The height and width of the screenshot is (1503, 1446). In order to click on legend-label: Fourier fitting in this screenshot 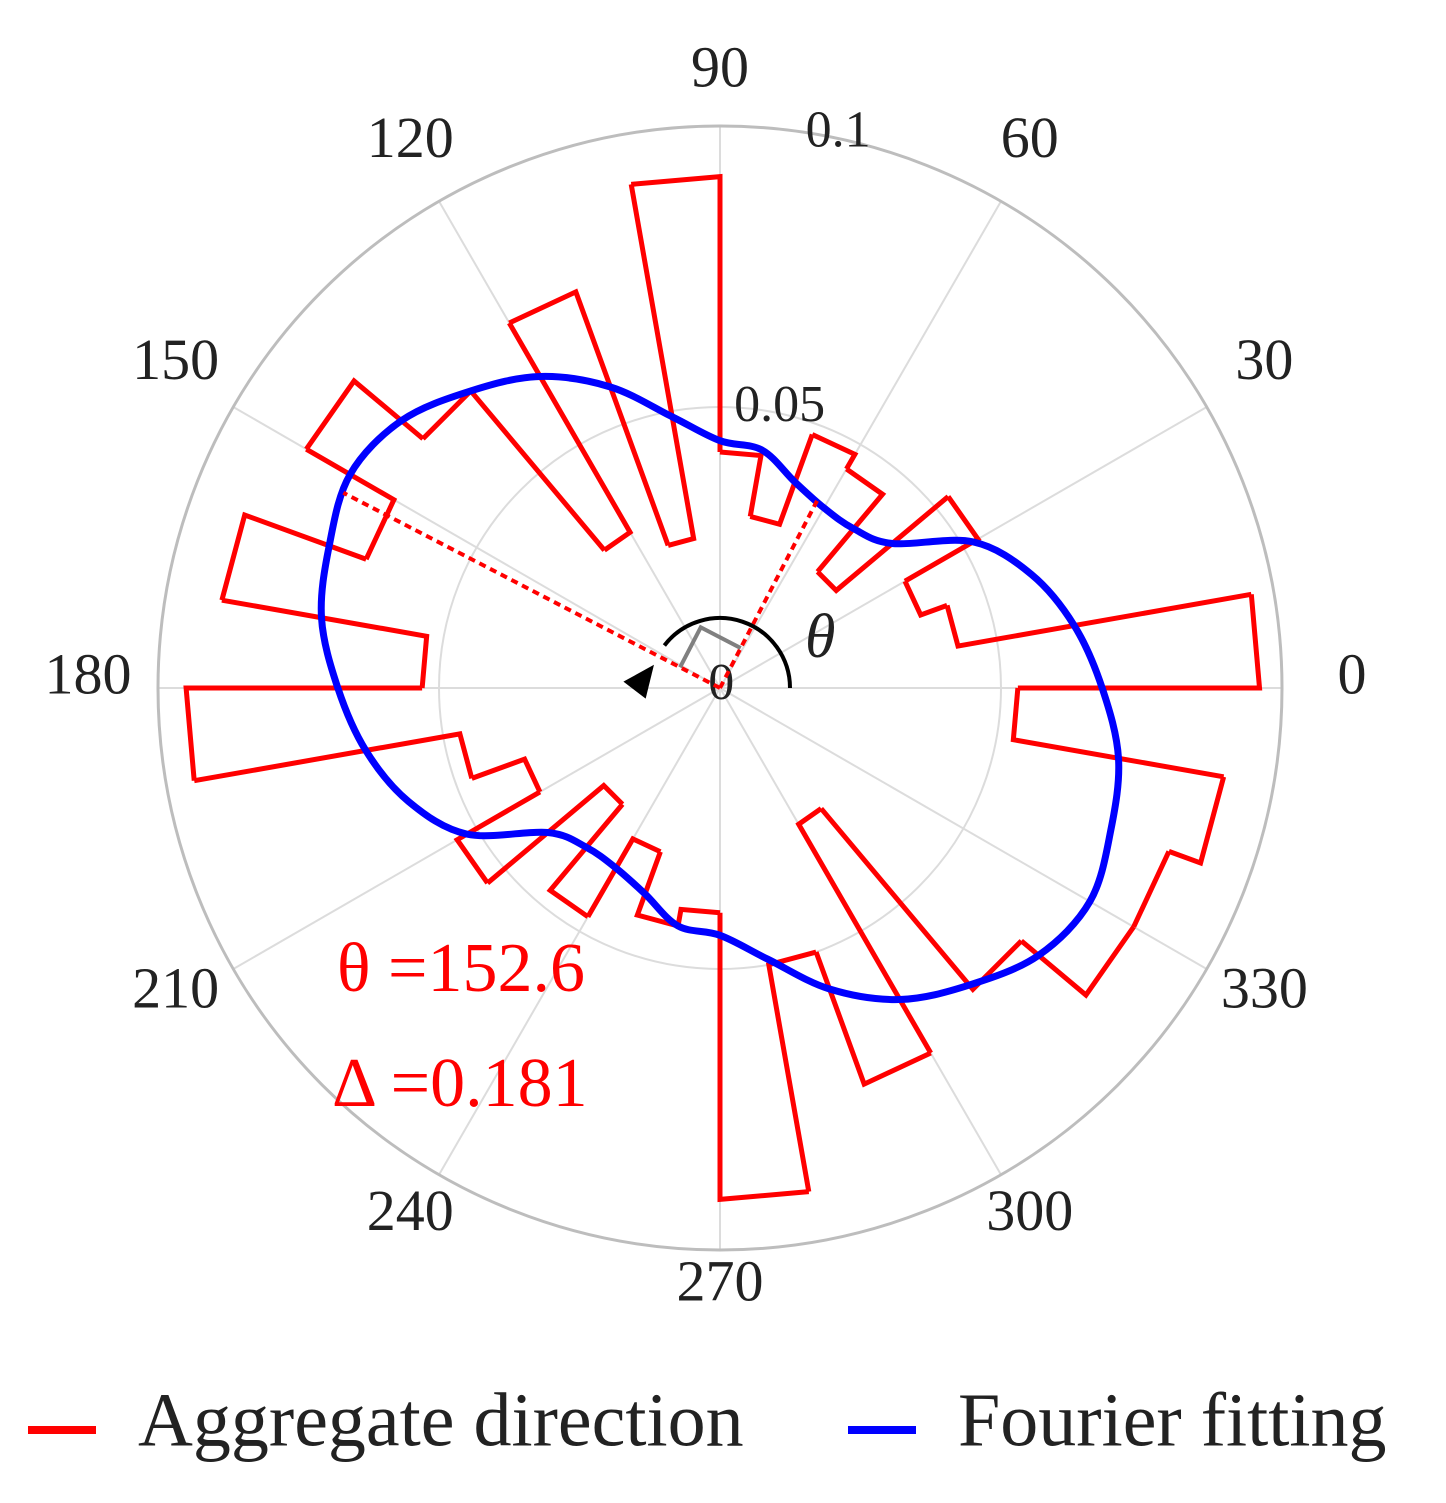, I will do `click(1172, 1420)`.